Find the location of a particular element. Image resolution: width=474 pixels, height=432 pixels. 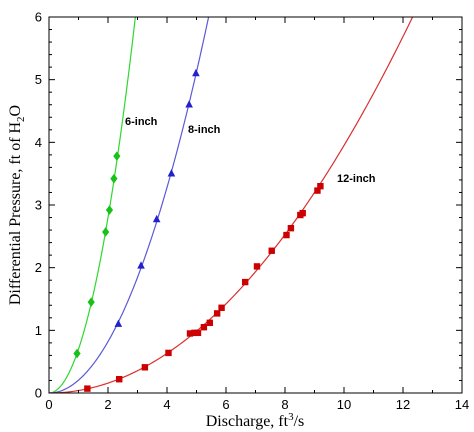

y-tick-label: 1 is located at coordinates (38, 330).